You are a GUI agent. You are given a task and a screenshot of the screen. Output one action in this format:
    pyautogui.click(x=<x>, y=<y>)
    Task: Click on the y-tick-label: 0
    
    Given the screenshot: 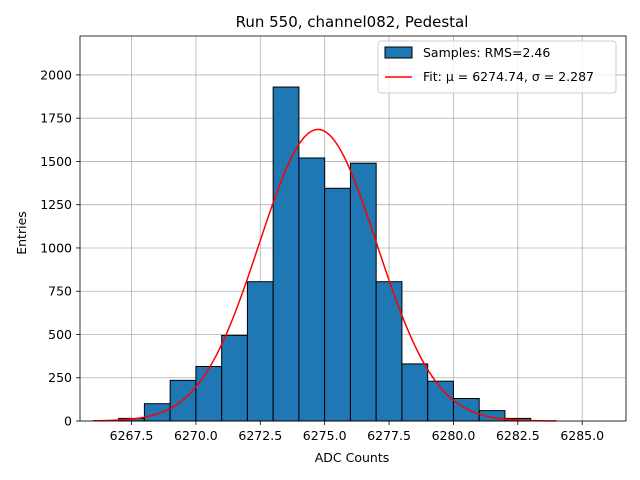 What is the action you would take?
    pyautogui.click(x=68, y=421)
    